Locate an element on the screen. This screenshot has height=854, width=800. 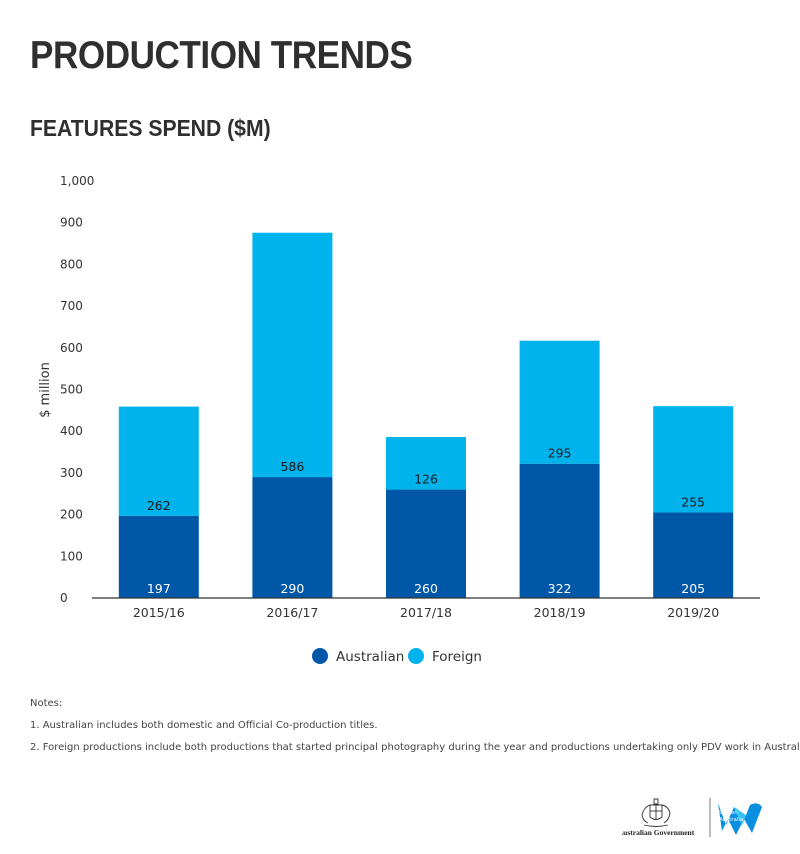
y-tick-label-4: 400 is located at coordinates (71, 431).